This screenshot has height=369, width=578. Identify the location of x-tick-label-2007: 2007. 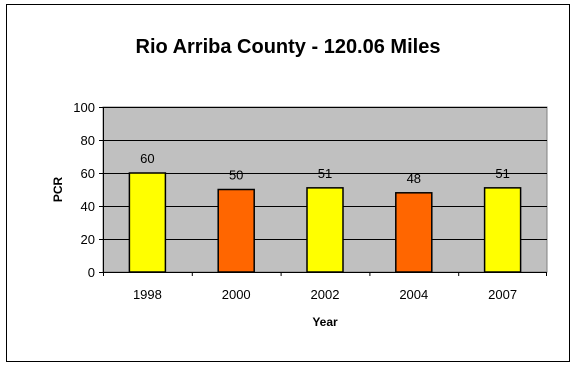
(502, 294).